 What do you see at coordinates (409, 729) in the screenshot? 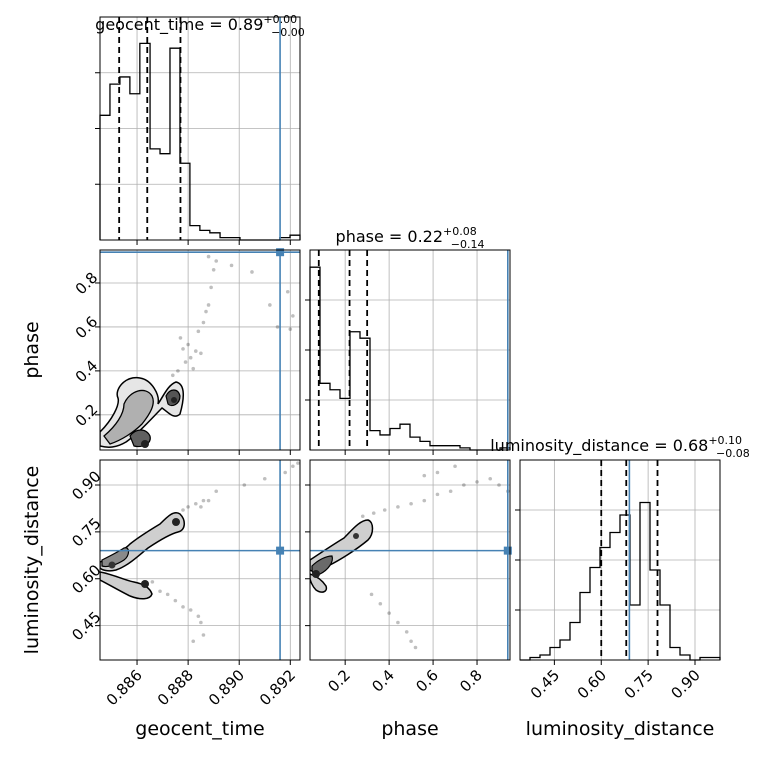
I see `xlabel-phase: phase` at bounding box center [409, 729].